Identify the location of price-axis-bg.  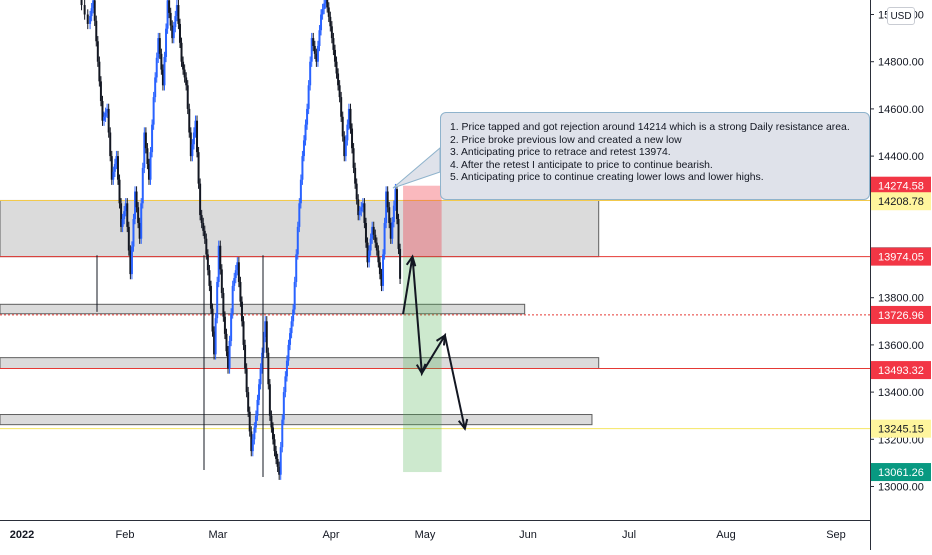
(901, 275).